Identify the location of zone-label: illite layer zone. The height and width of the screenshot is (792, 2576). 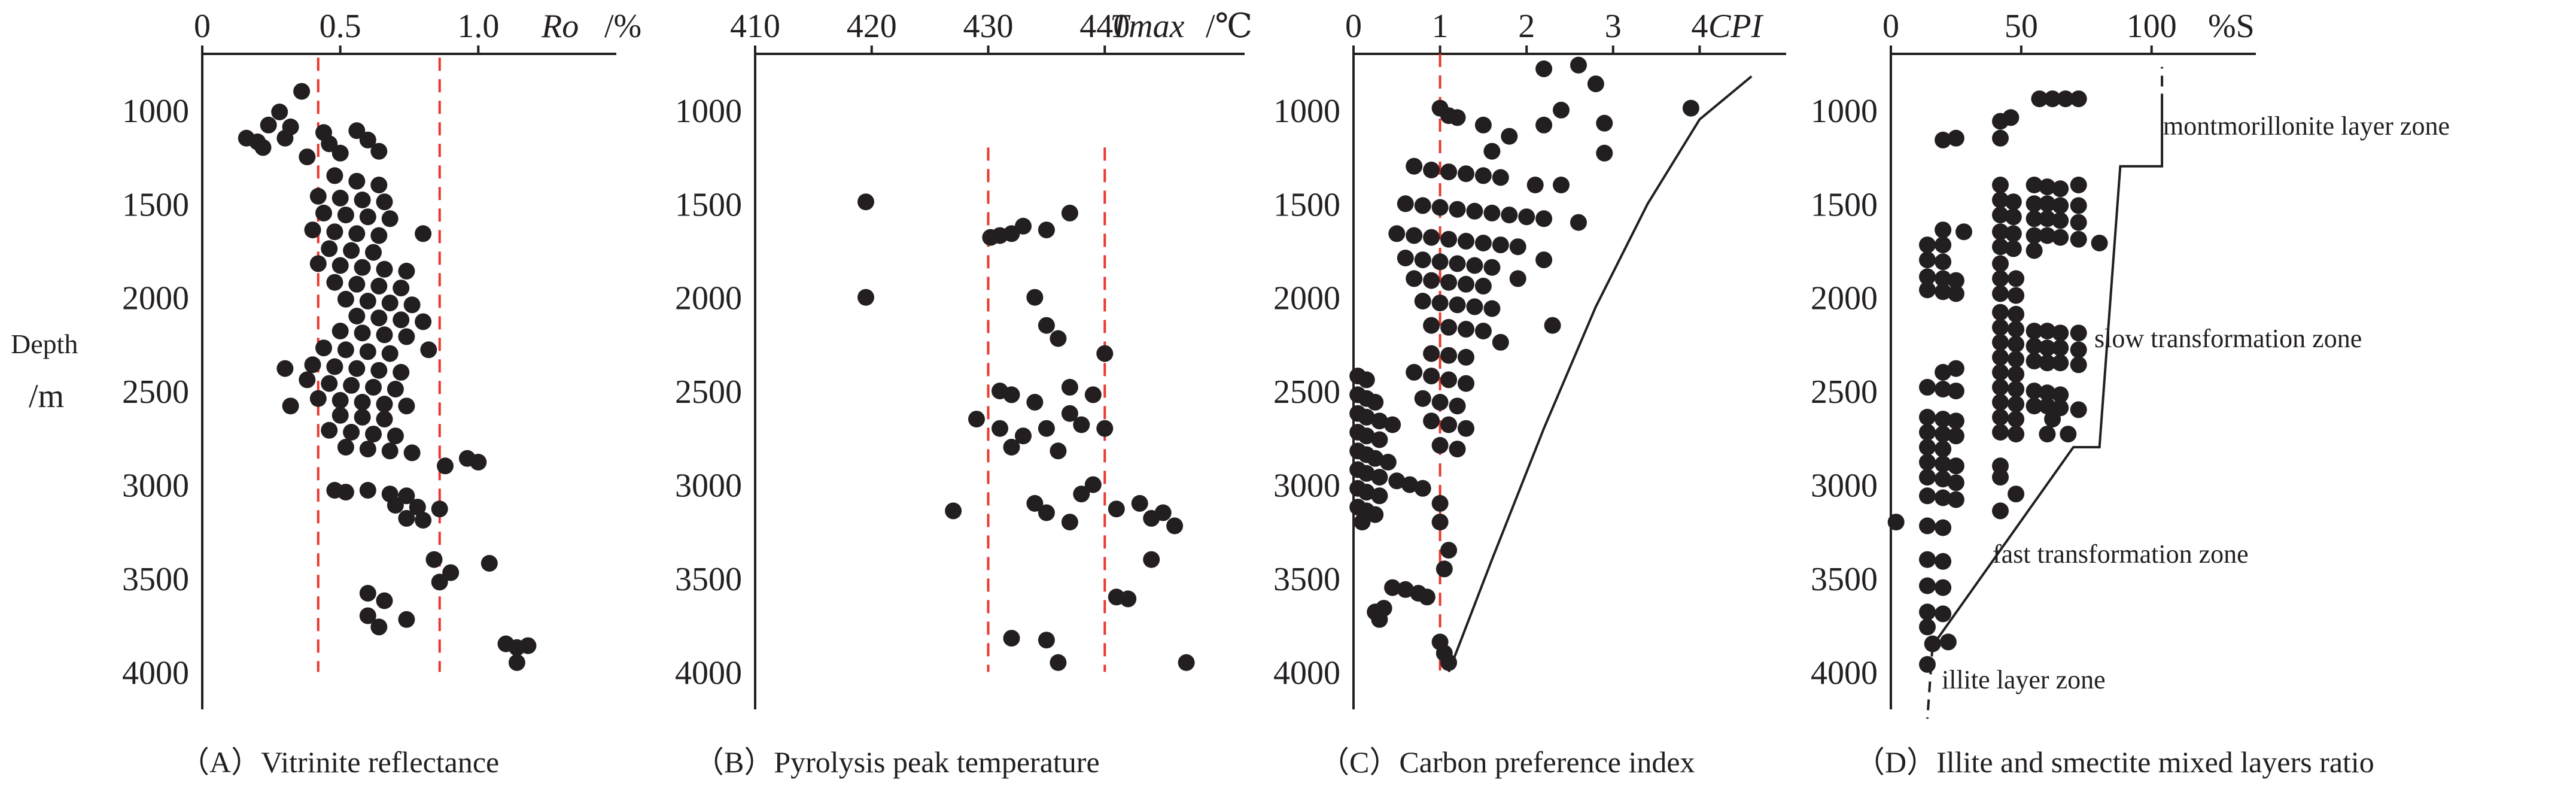
(2024, 679).